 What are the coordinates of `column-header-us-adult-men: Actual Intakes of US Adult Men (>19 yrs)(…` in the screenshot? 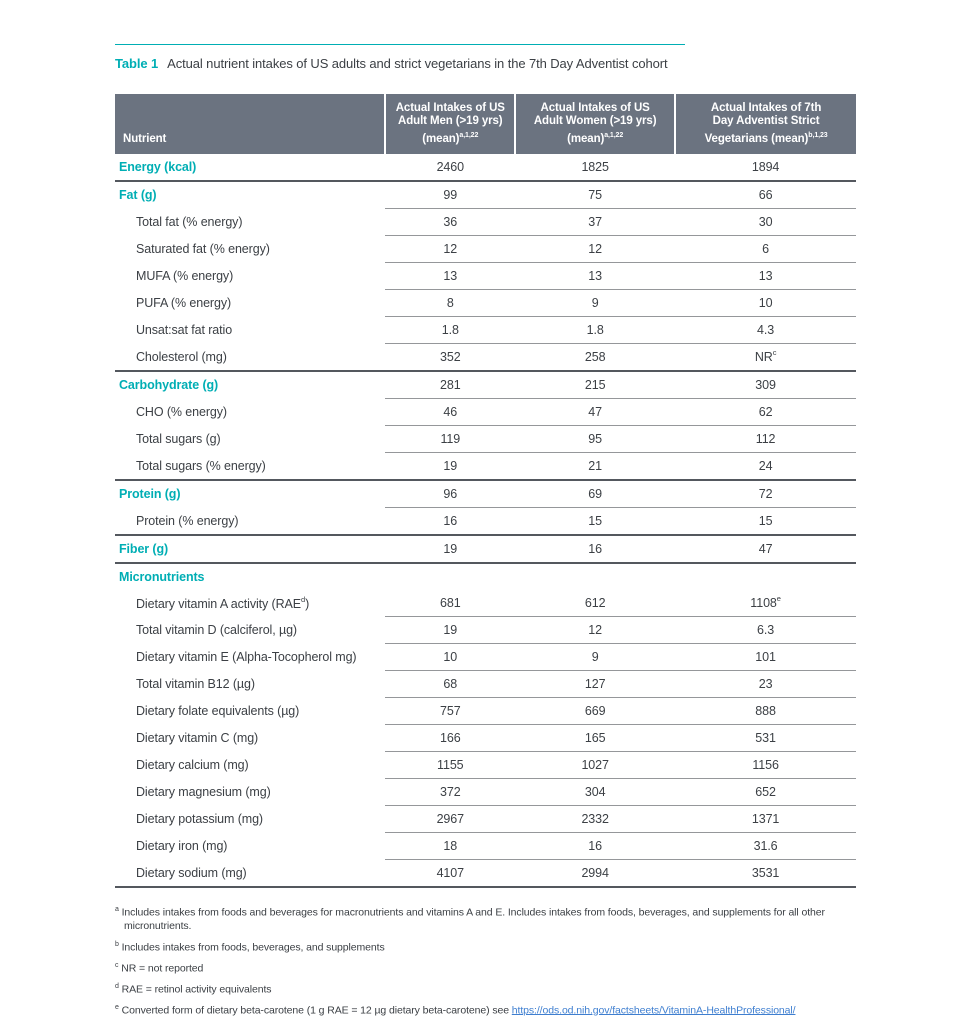 It's located at (450, 124).